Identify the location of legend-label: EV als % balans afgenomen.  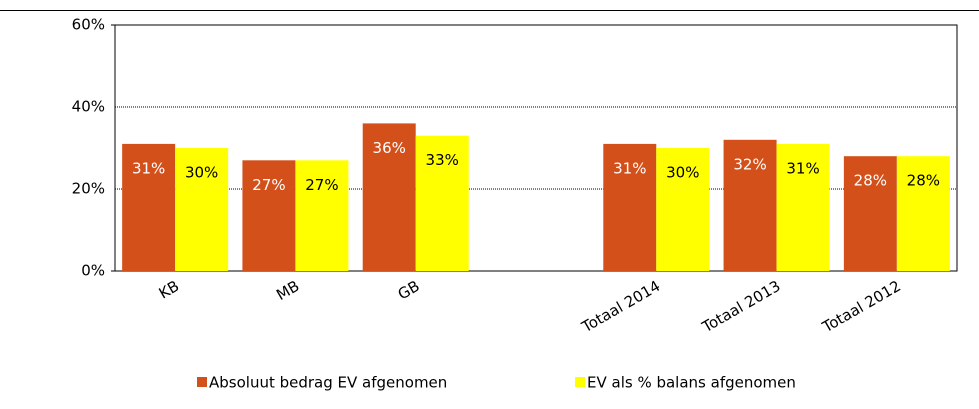
(691, 383).